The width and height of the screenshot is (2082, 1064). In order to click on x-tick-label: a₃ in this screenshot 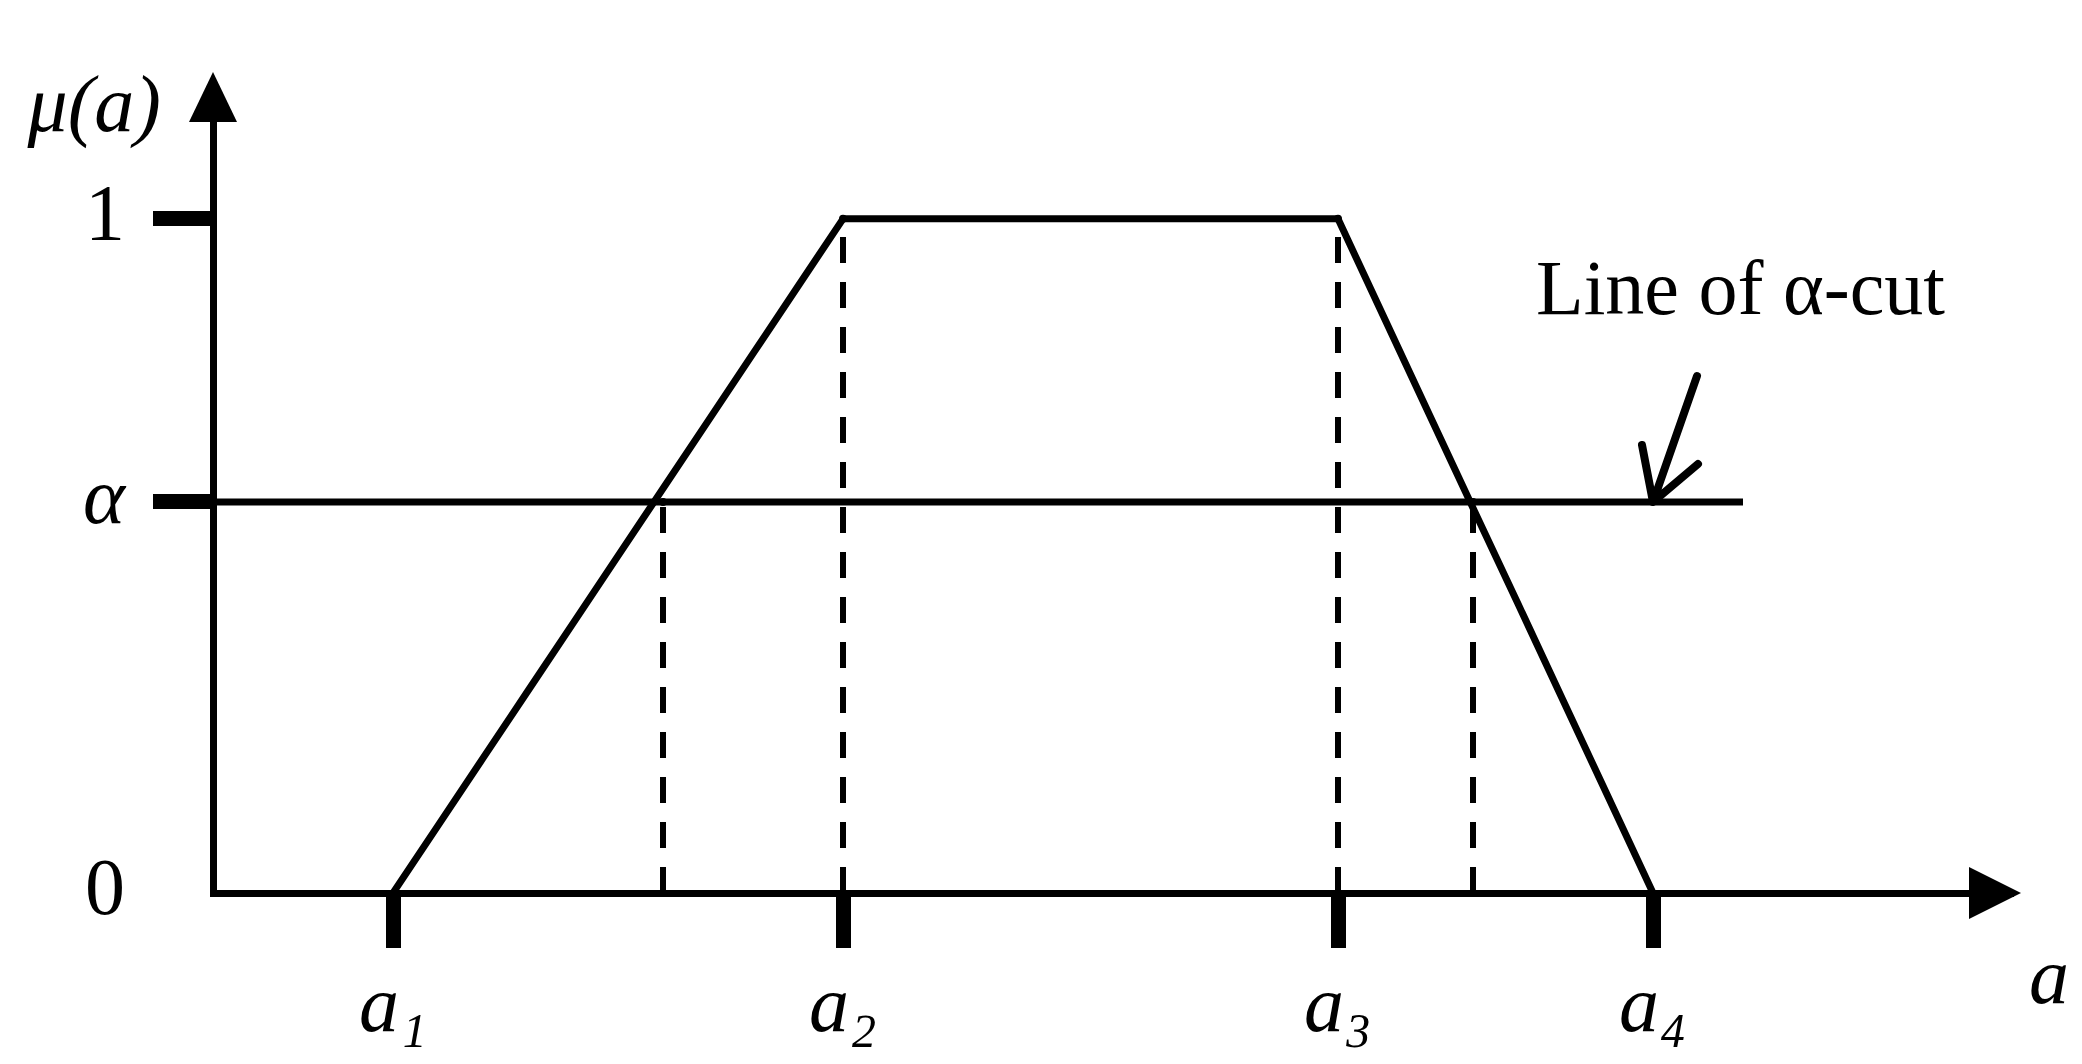, I will do `click(1338, 1004)`.